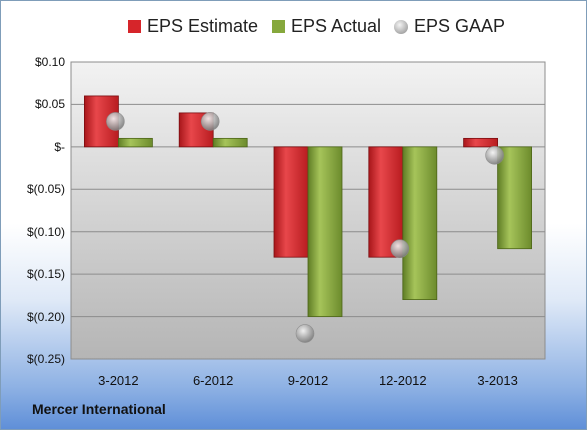 The image size is (587, 430). I want to click on x-tick-label: 3-2012, so click(118, 380).